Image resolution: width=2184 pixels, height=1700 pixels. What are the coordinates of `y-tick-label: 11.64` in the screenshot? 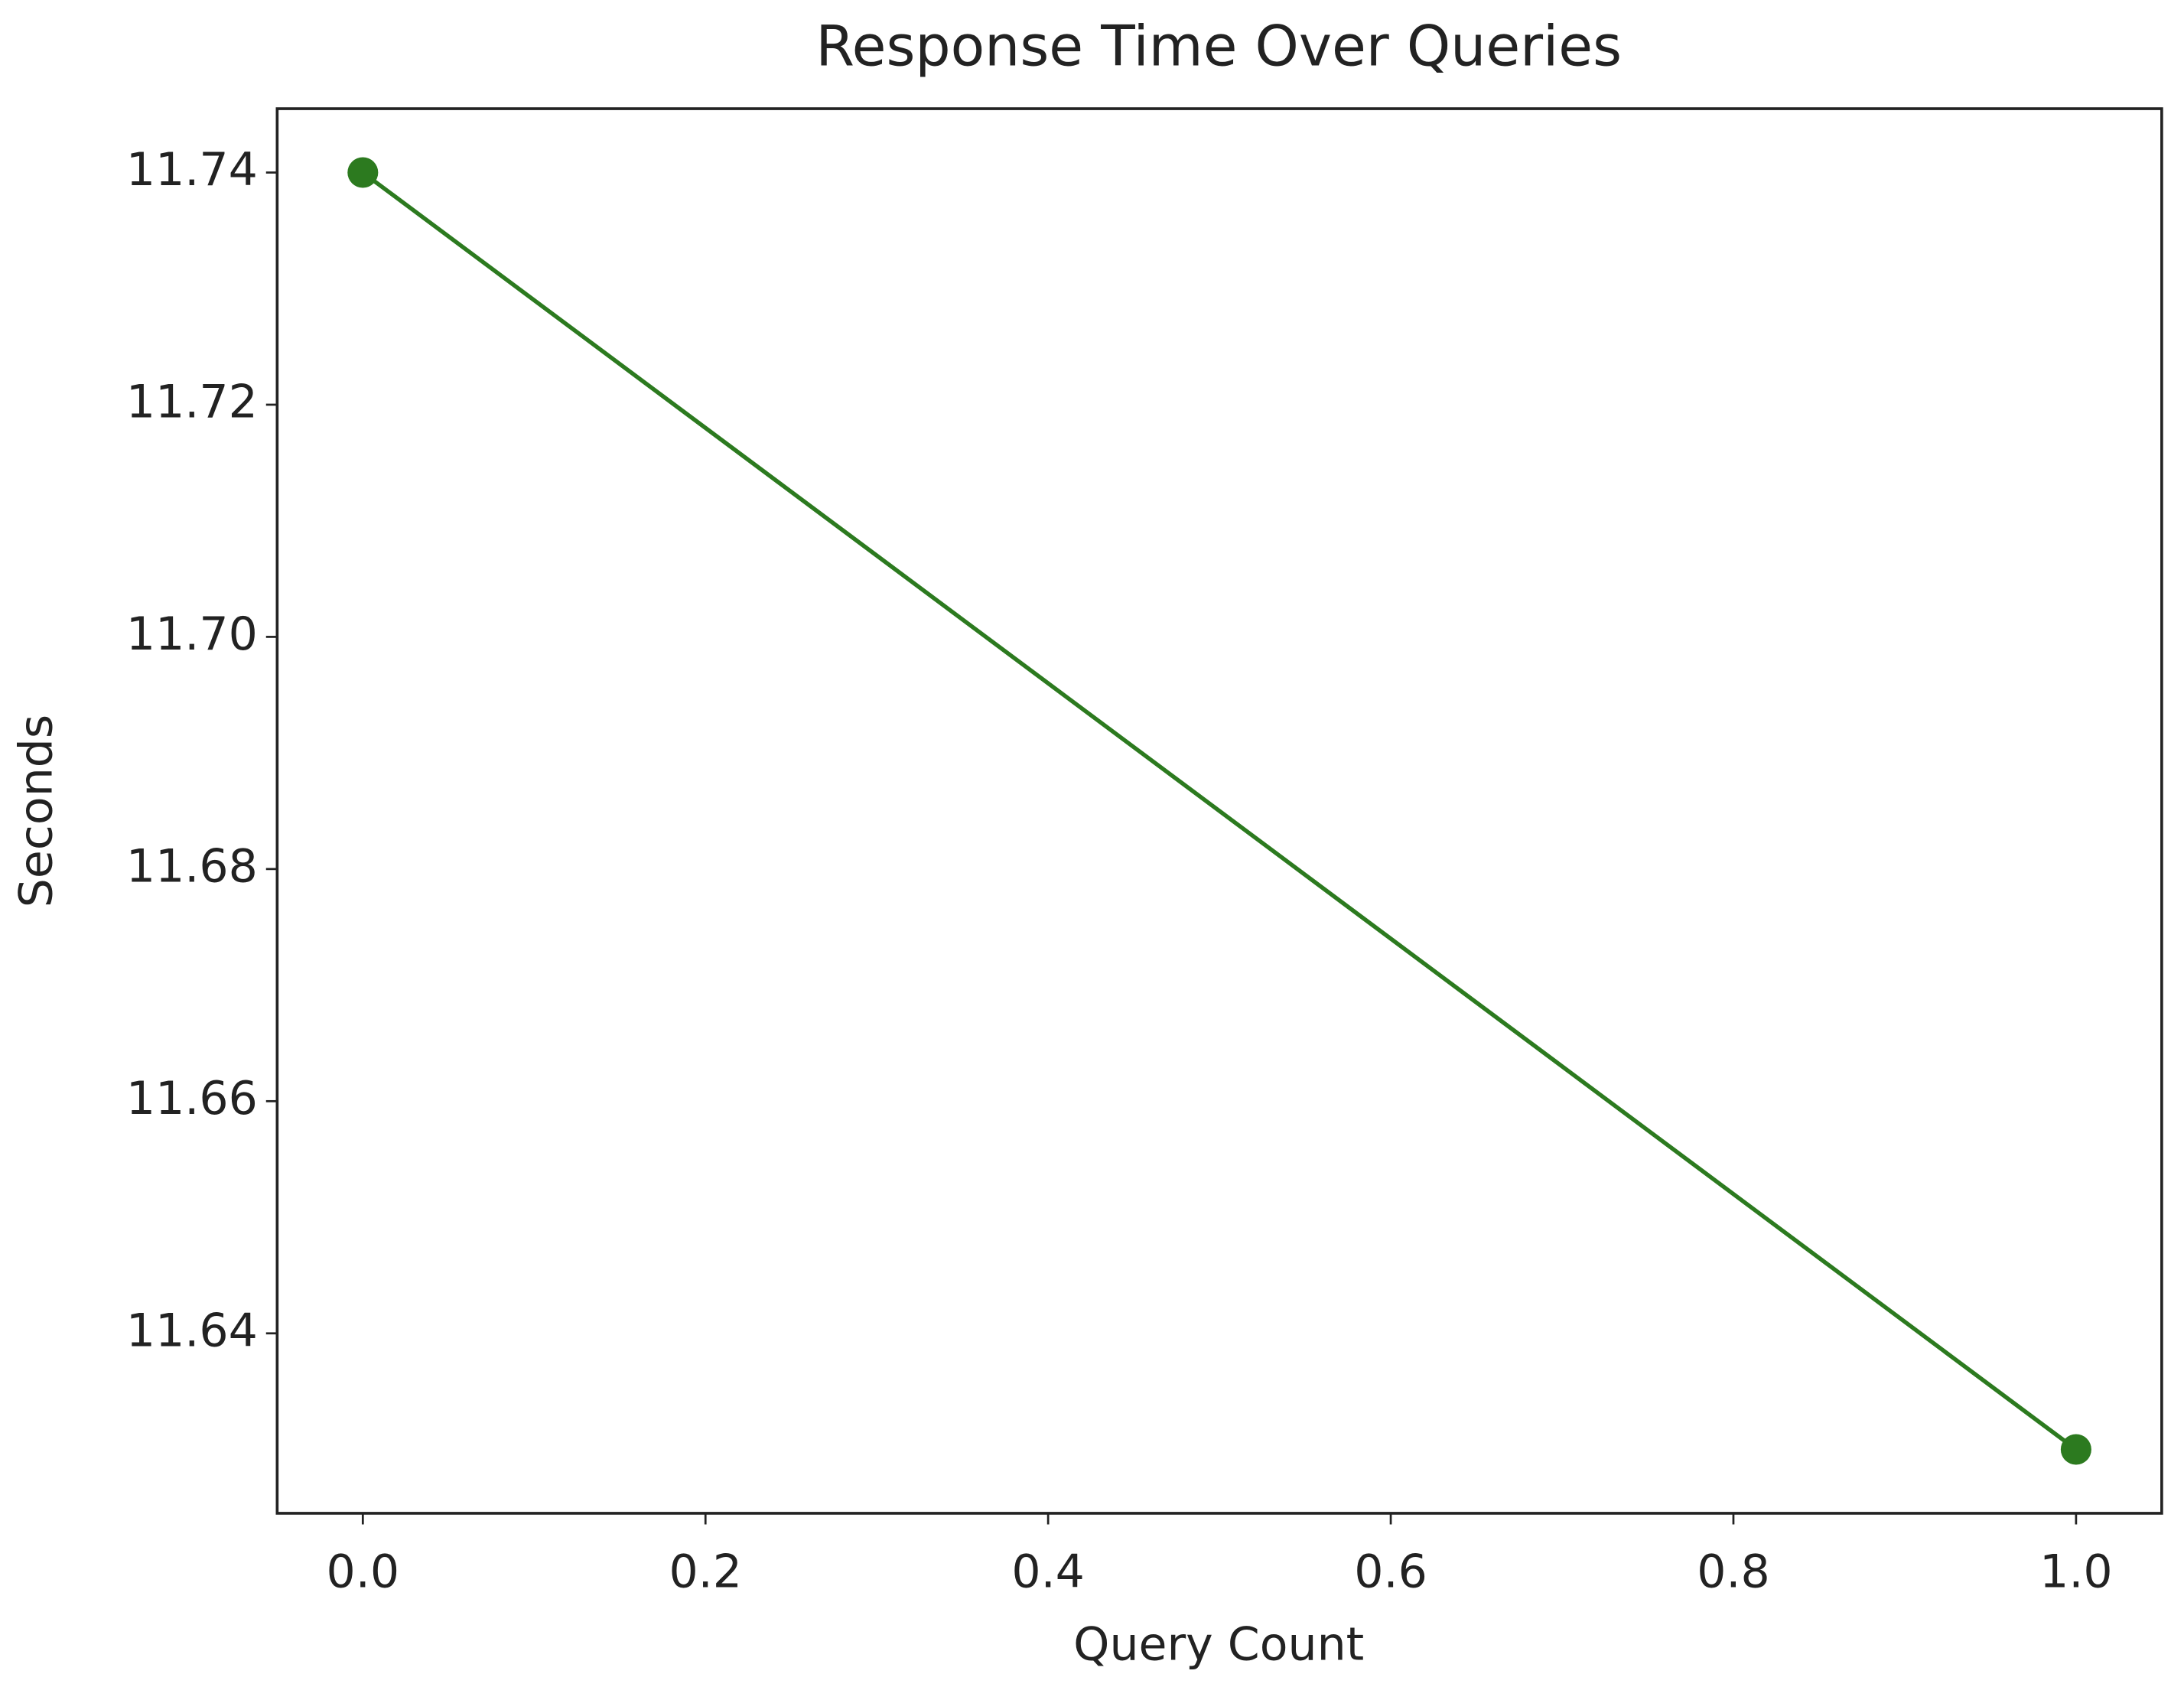 It's located at (192, 1331).